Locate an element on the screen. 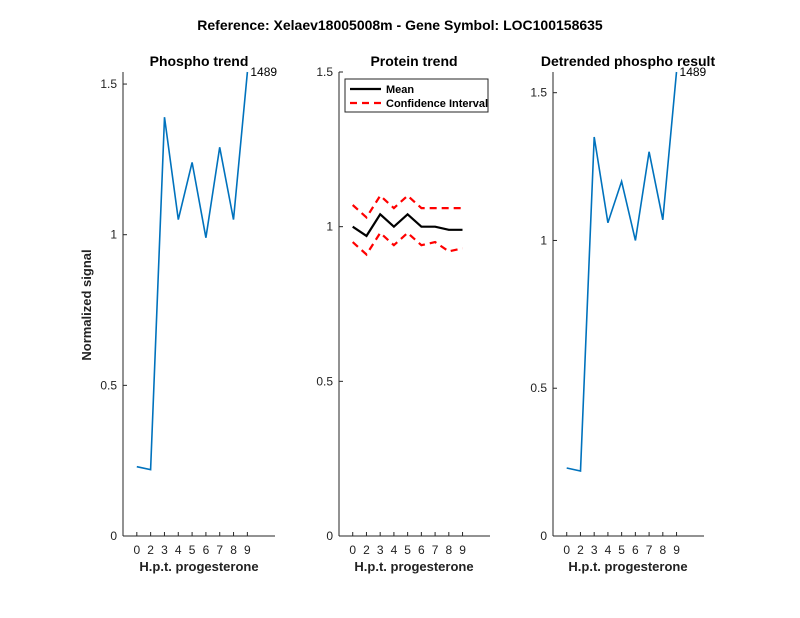  legend-entry-label: Mean is located at coordinates (400, 90).